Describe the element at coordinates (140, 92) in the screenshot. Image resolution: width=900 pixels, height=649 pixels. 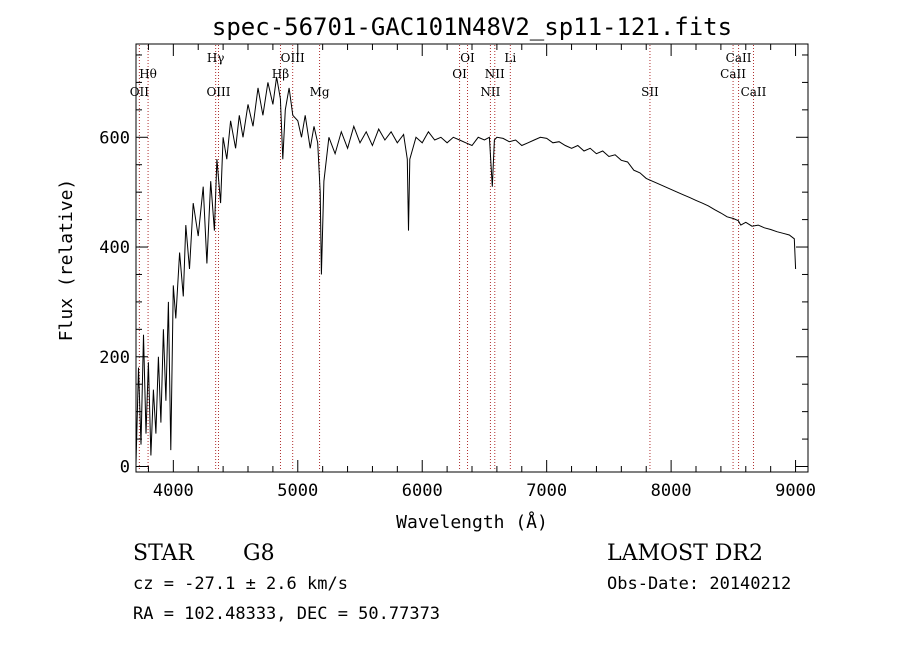
I see `spectral-line-label: OII` at that location.